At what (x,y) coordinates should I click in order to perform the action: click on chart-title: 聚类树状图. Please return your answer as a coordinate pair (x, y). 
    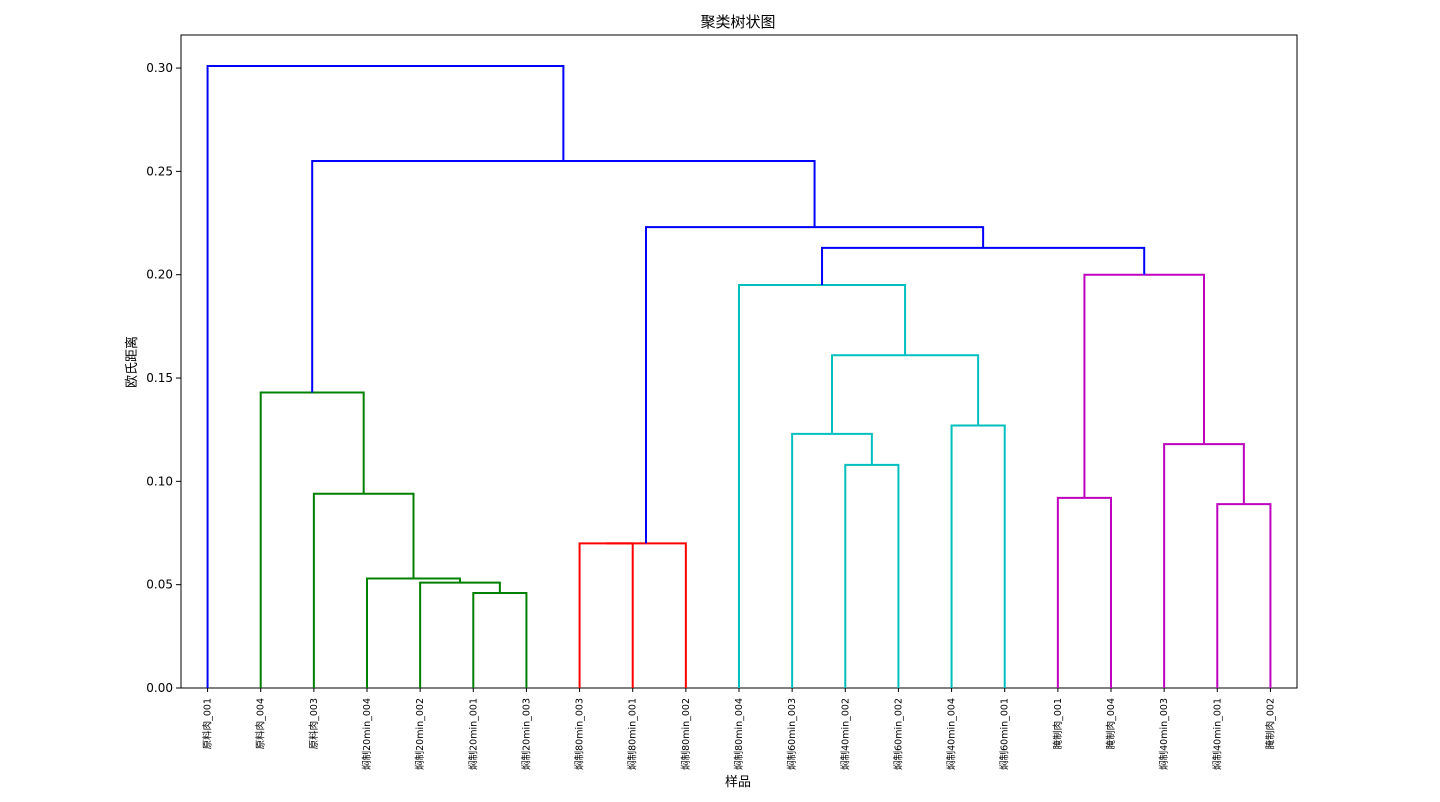
    Looking at the image, I should click on (737, 22).